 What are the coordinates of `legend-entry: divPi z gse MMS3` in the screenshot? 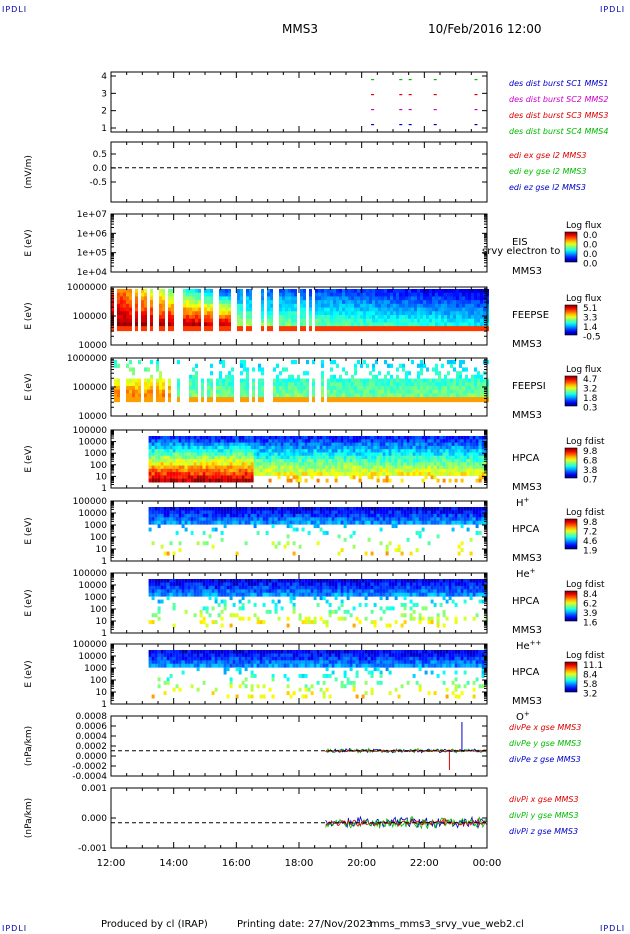 It's located at (543, 831).